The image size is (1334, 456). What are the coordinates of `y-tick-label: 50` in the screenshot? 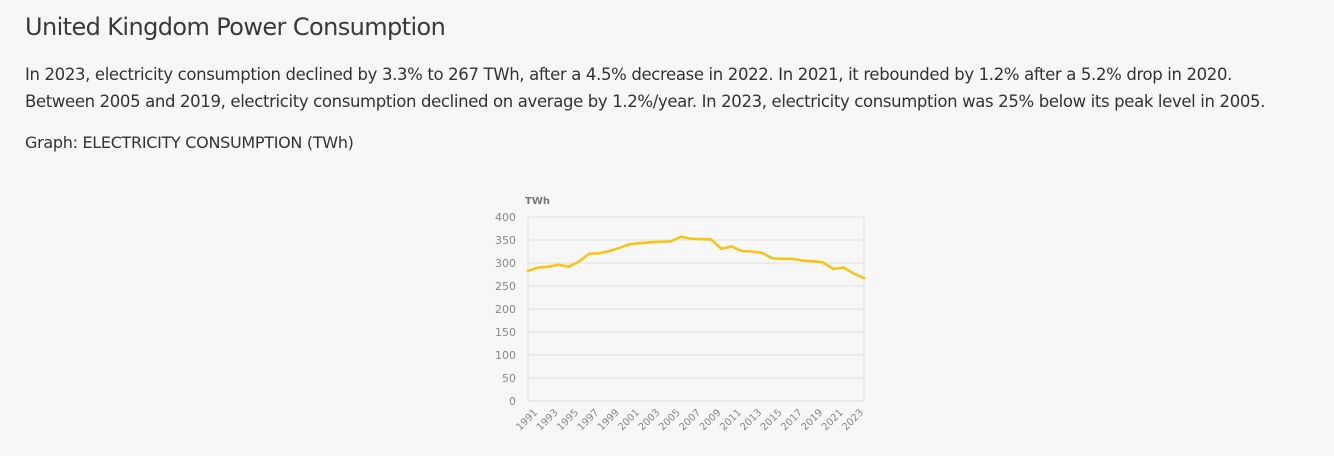 It's located at (509, 378).